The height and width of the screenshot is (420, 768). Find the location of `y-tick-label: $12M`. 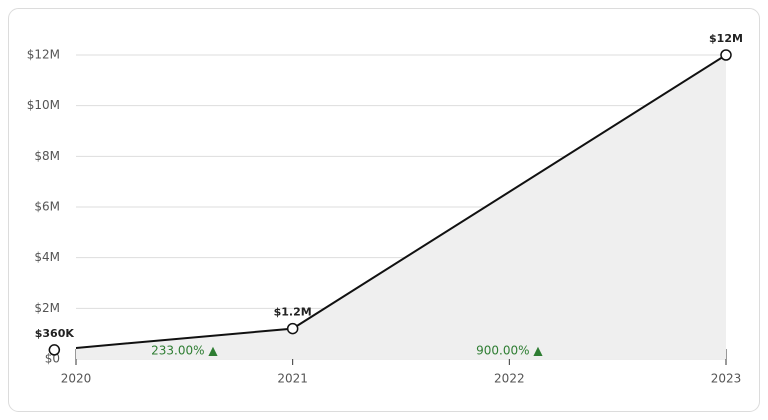

y-tick-label: $12M is located at coordinates (43, 55).